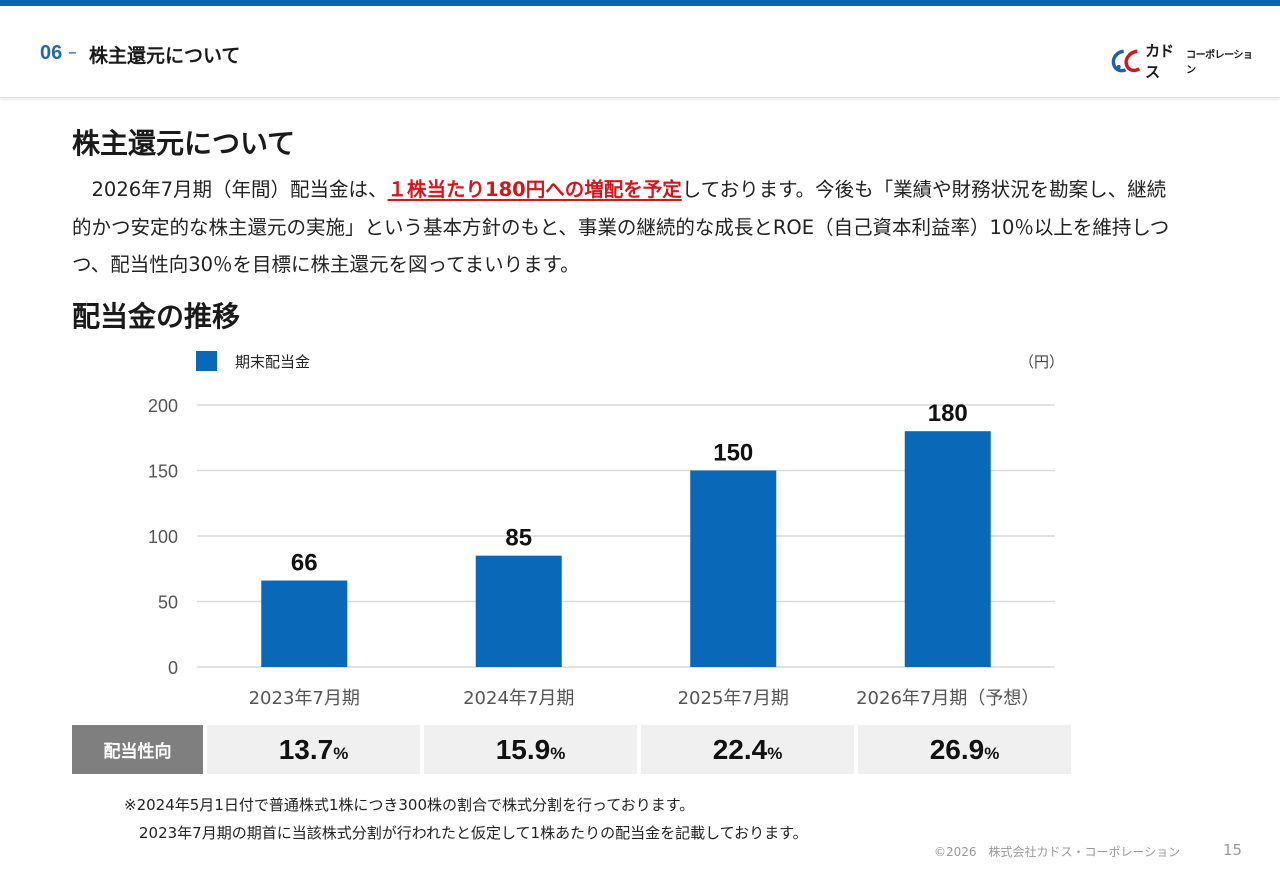 This screenshot has height=886, width=1280. Describe the element at coordinates (72, 52) in the screenshot. I see `section-dash: –` at that location.